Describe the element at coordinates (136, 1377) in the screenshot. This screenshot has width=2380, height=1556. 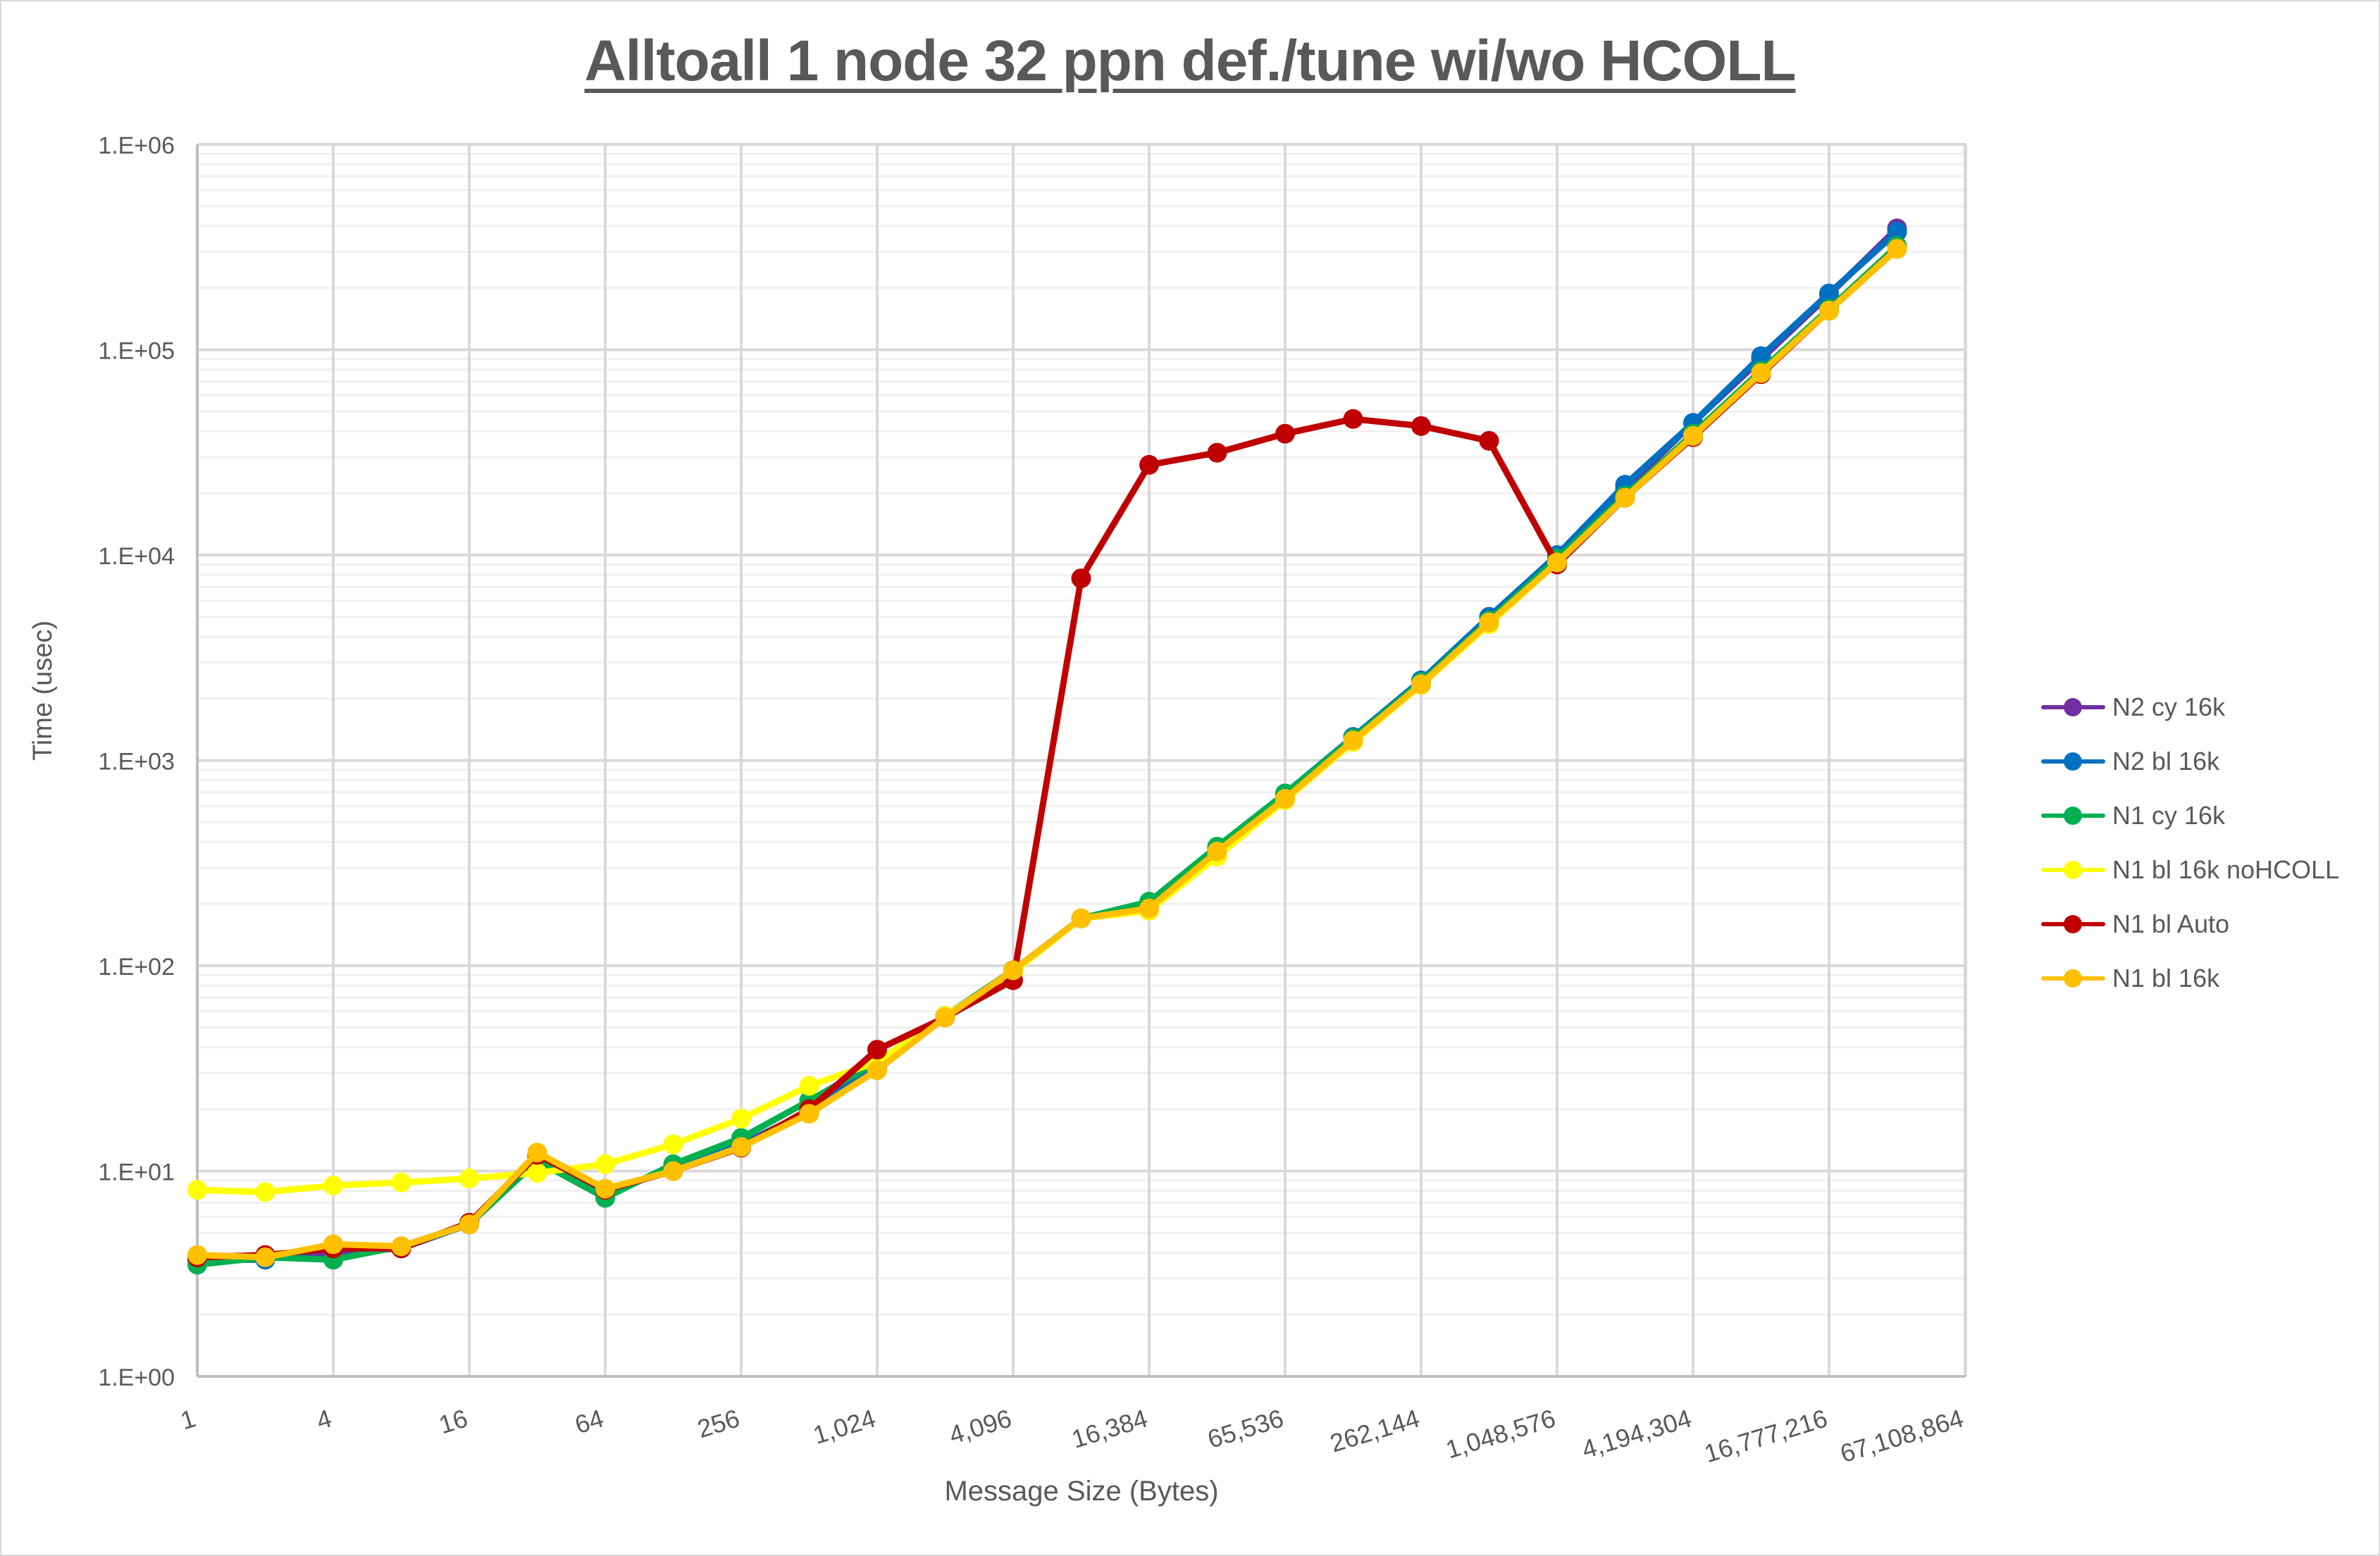
I see `y-tick-label: 1.E+00` at that location.